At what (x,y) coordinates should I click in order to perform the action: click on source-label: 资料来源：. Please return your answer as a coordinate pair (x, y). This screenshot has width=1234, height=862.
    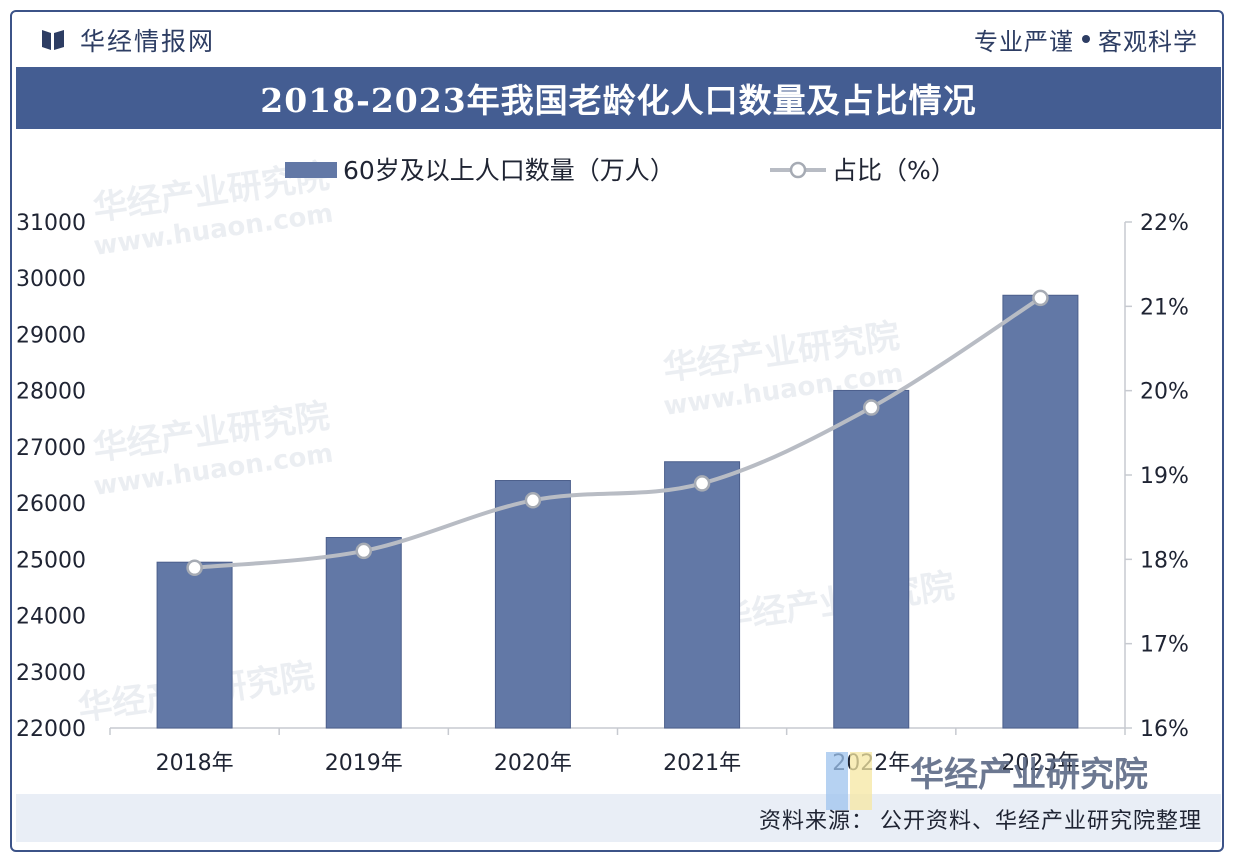
    Looking at the image, I should click on (816, 821).